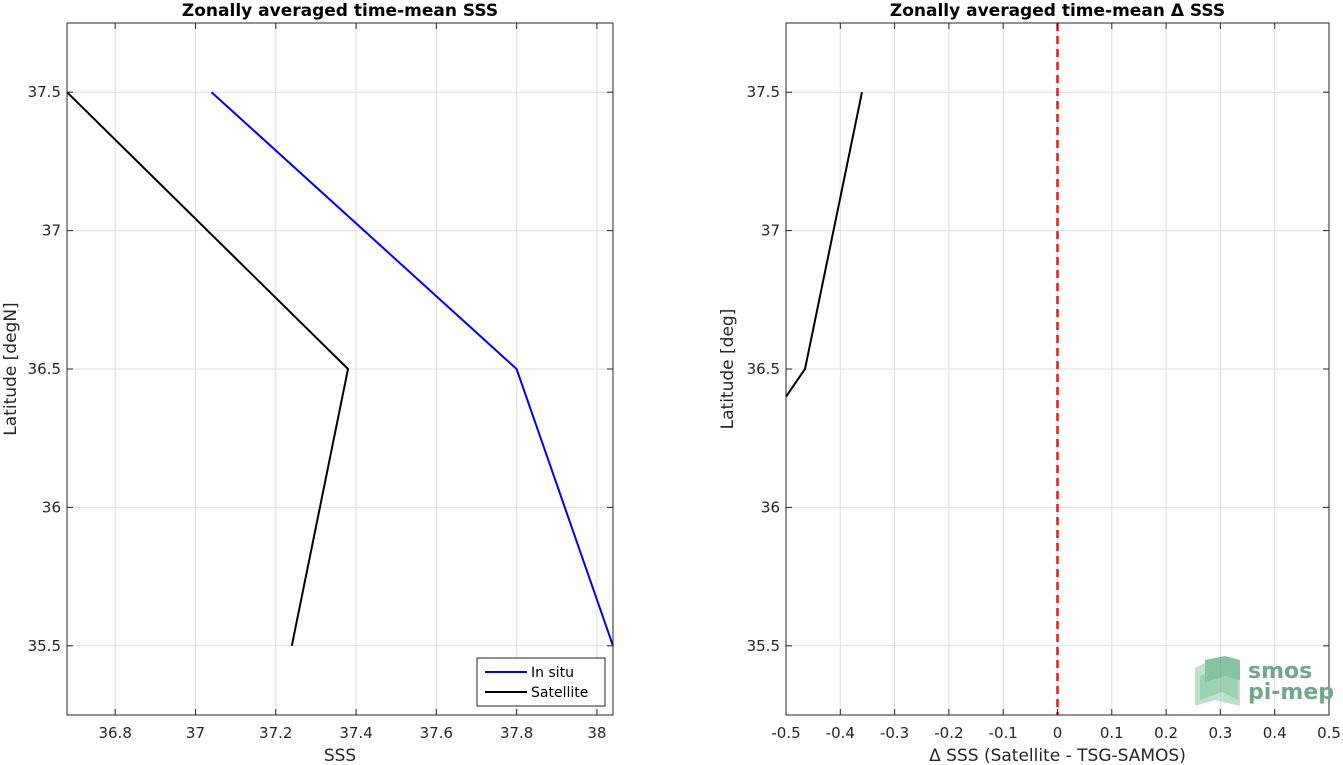 The height and width of the screenshot is (765, 1343). What do you see at coordinates (824, 244) in the screenshot?
I see `series-line-delta-sss` at bounding box center [824, 244].